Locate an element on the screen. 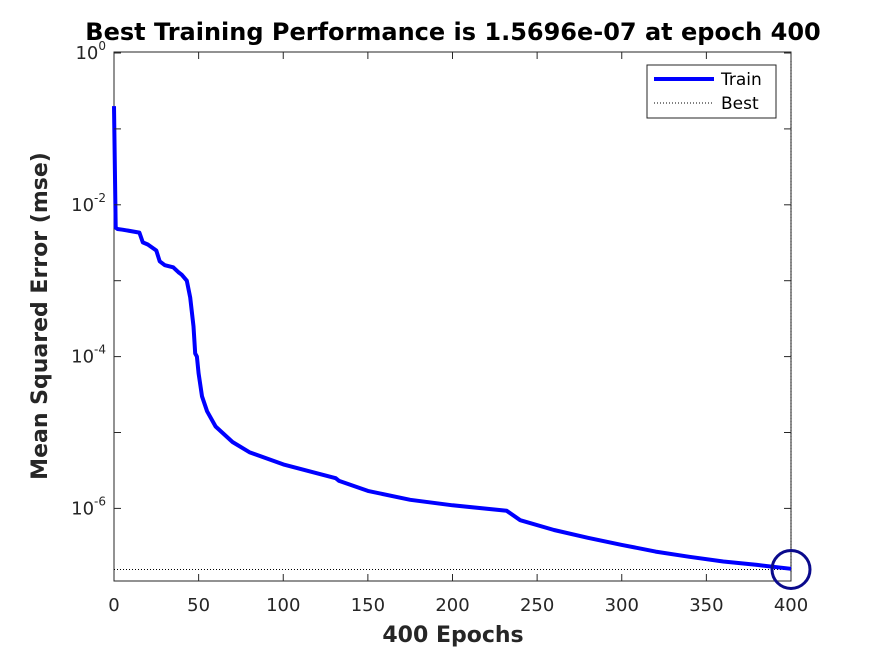 The width and height of the screenshot is (875, 656). x-axis-label: 400 Epochs is located at coordinates (452, 635).